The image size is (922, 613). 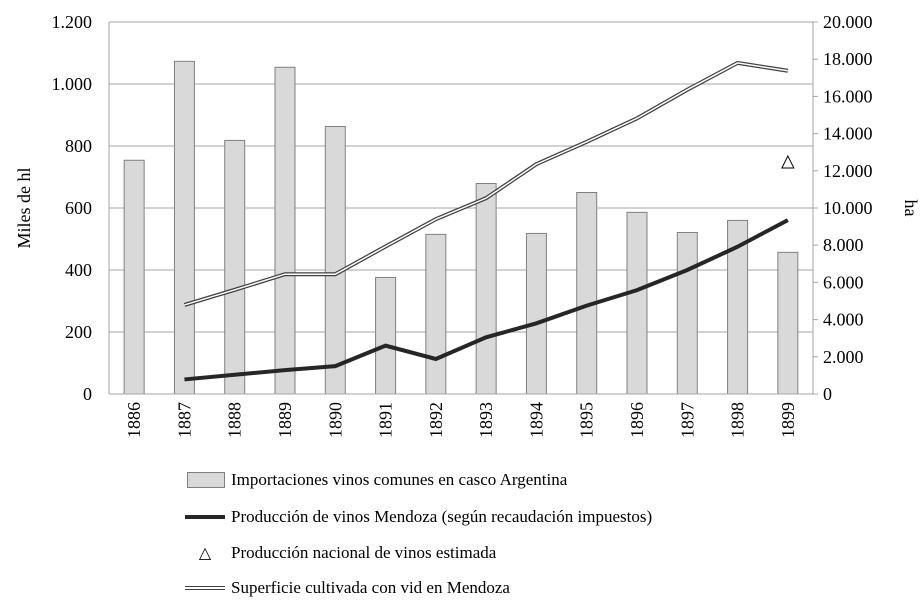 I want to click on x-tick-label: 1886, so click(x=134, y=420).